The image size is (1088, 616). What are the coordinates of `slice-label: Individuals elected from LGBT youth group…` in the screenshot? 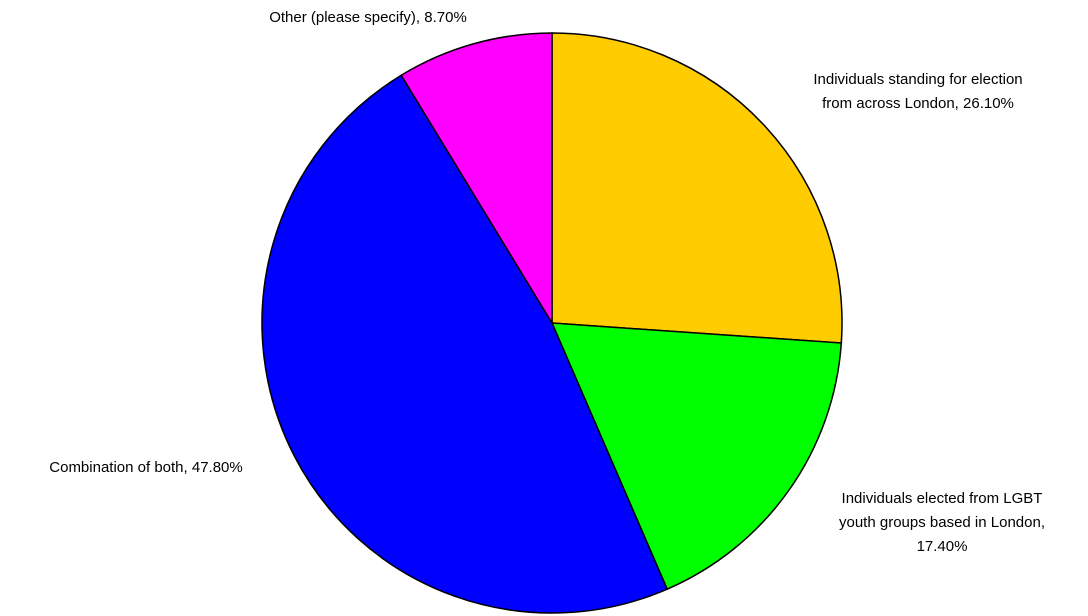 It's located at (942, 522).